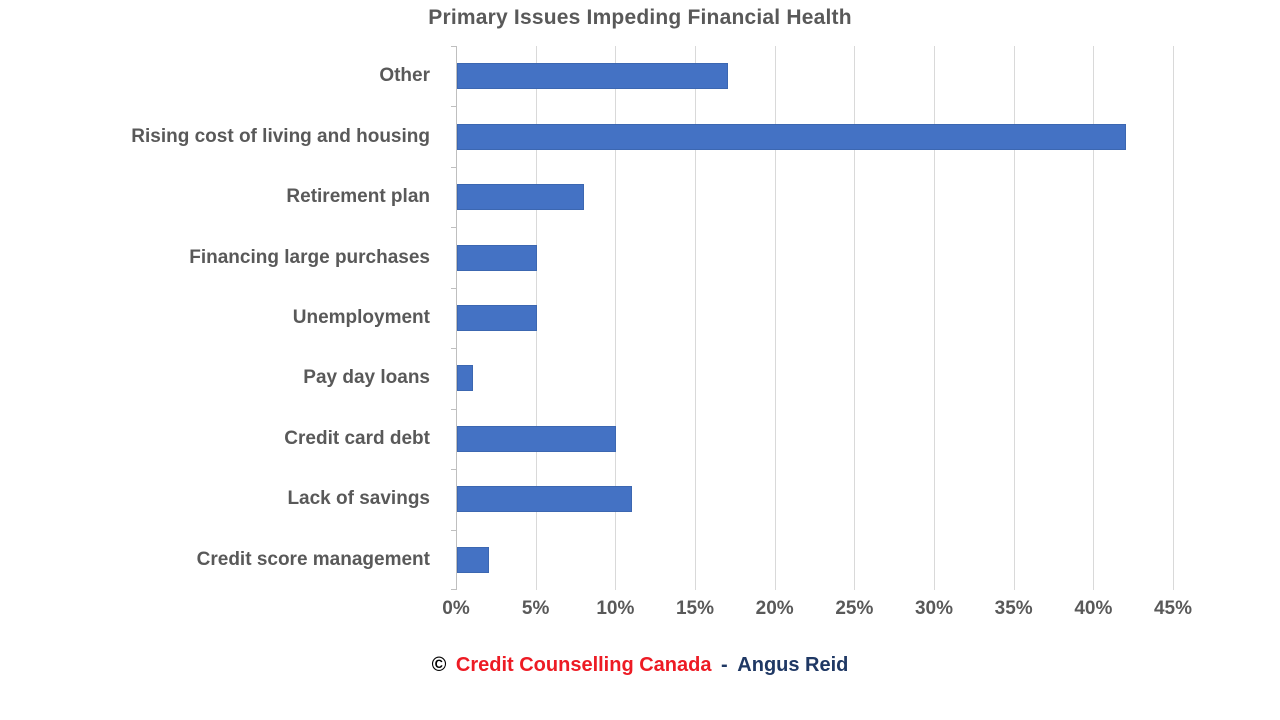 The height and width of the screenshot is (720, 1280). Describe the element at coordinates (695, 608) in the screenshot. I see `x-tick-label: 15%` at that location.